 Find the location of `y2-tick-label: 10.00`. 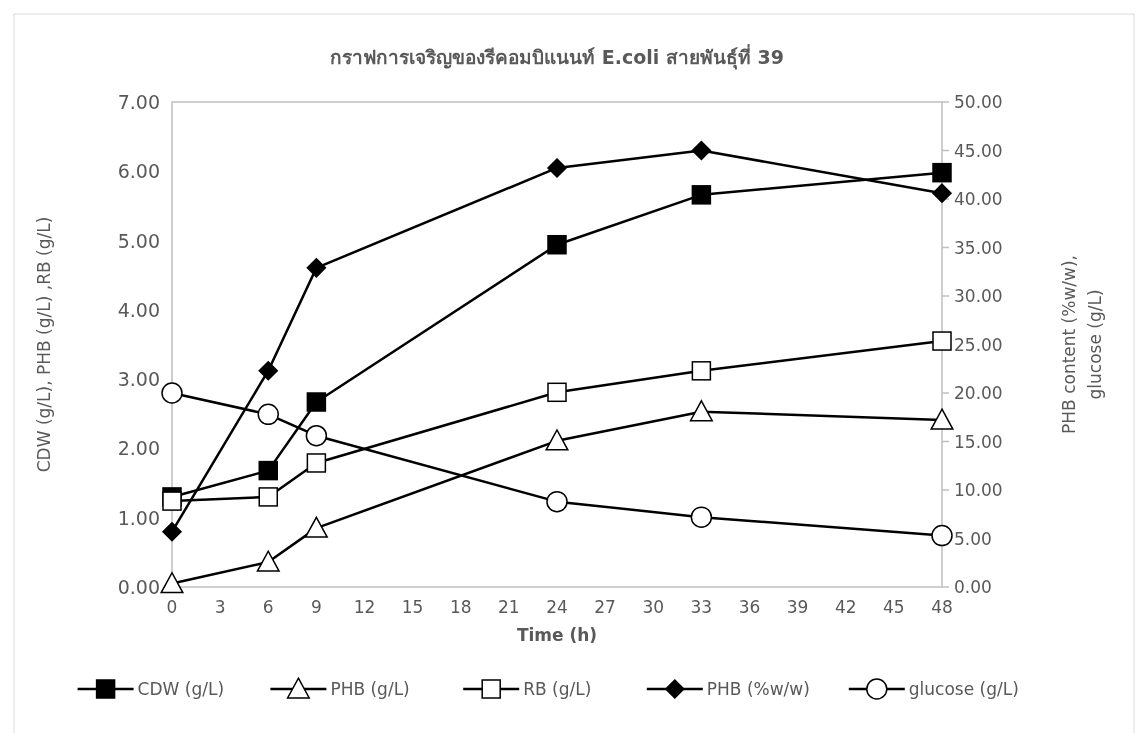

y2-tick-label: 10.00 is located at coordinates (978, 490).